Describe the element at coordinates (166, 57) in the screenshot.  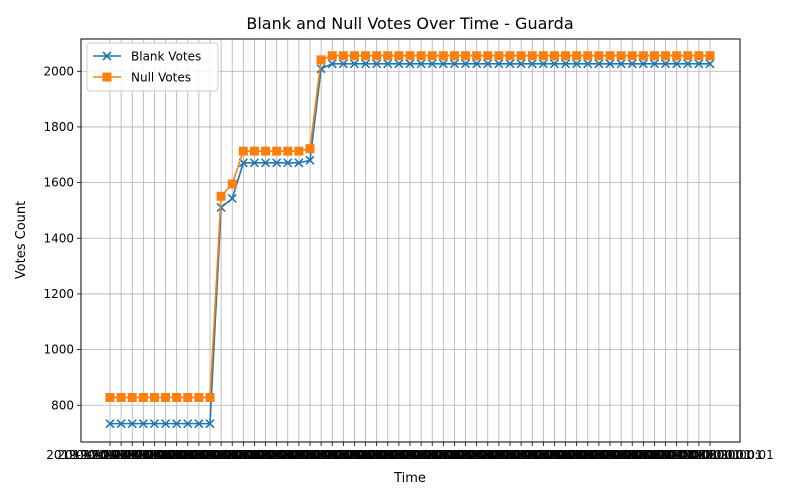
I see `legend-label-blank-votes: Blank Votes` at that location.